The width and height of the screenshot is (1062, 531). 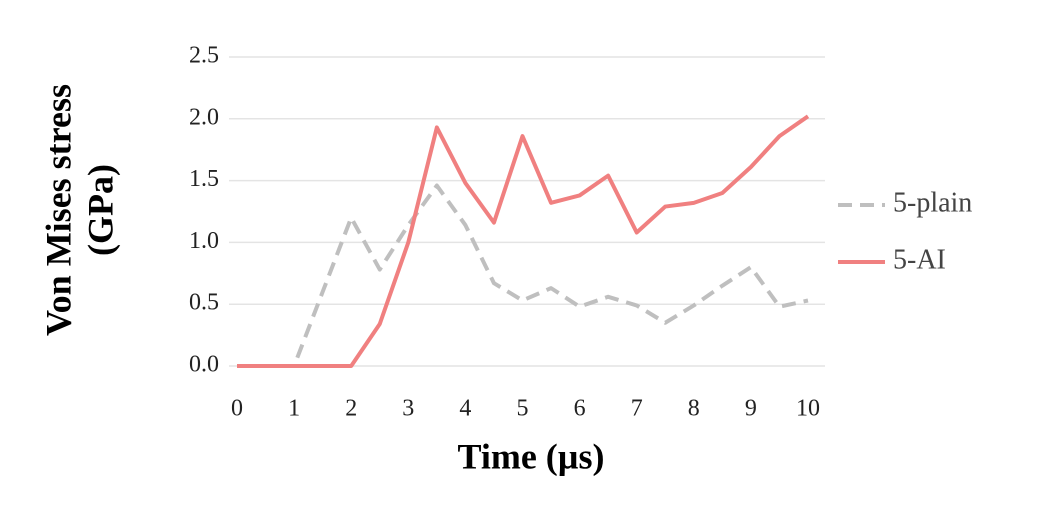 I want to click on x-tick-label: 3, so click(x=408, y=409).